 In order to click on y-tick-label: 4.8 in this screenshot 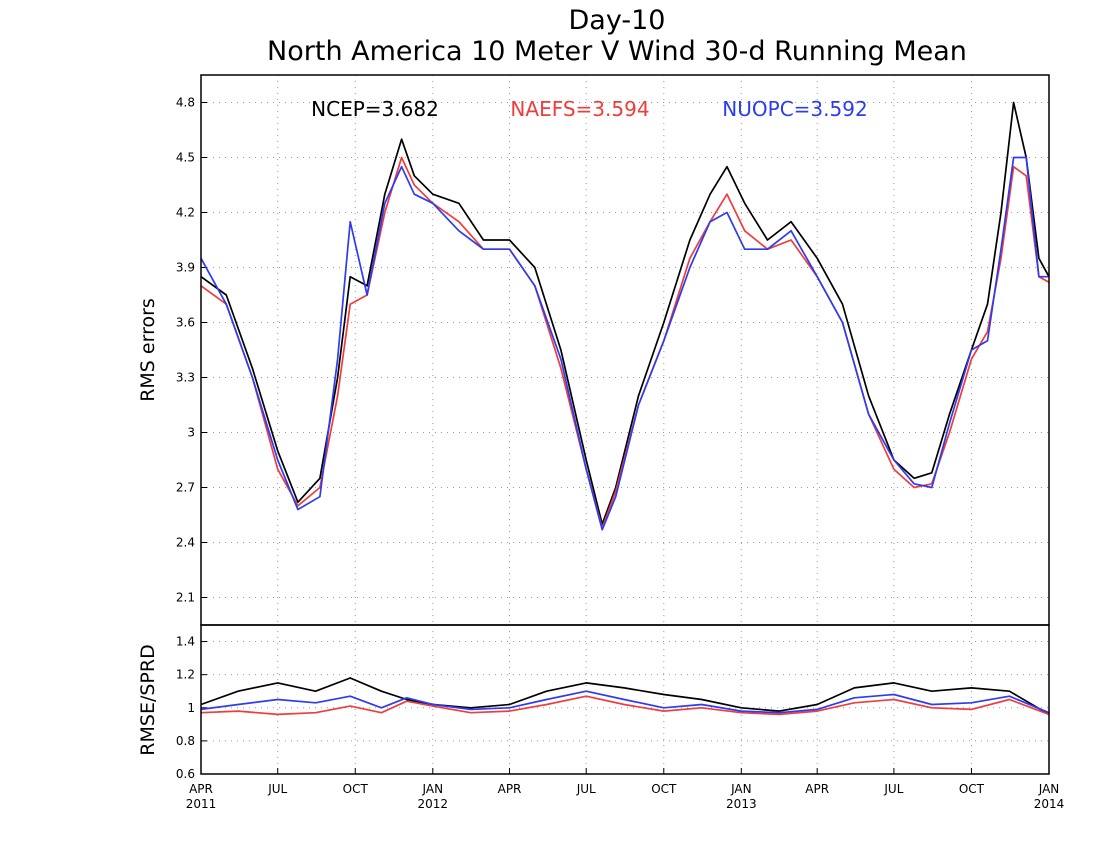, I will do `click(185, 103)`.